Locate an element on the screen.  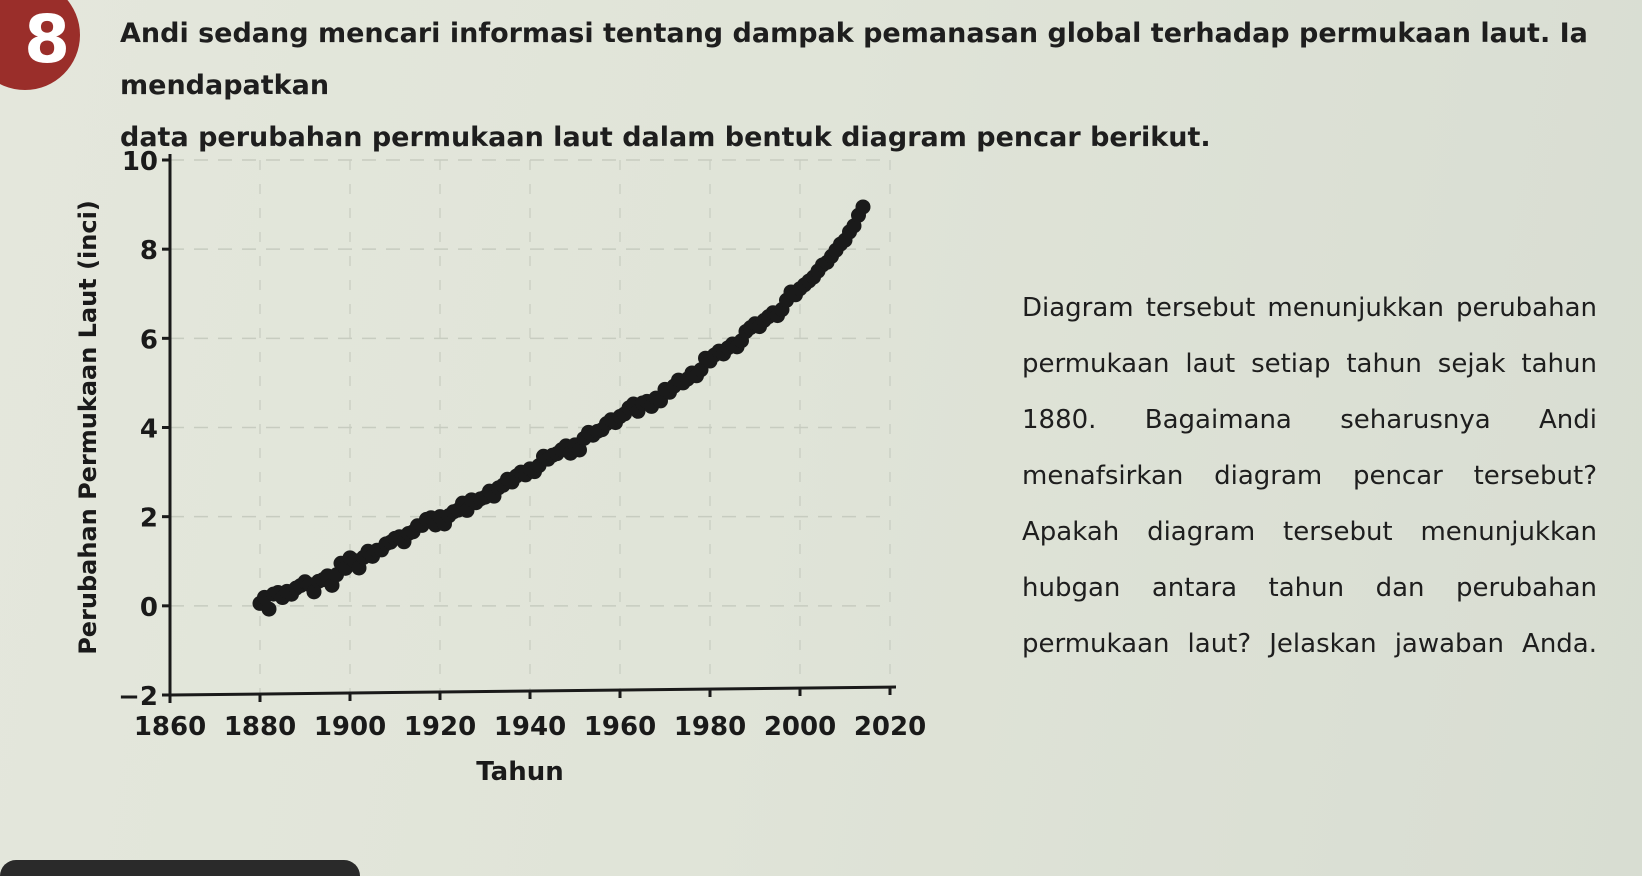
problem-number-badge: 8 is located at coordinates (40, 45).